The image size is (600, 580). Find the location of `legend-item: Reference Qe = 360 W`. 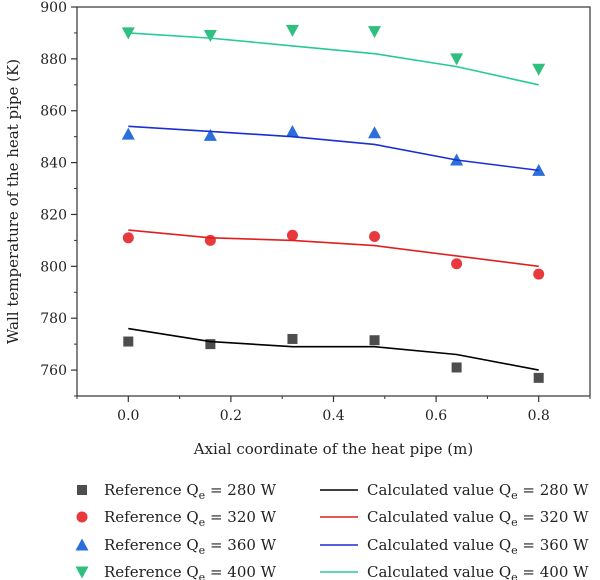

legend-item: Reference Qe = 360 W is located at coordinates (176, 546).